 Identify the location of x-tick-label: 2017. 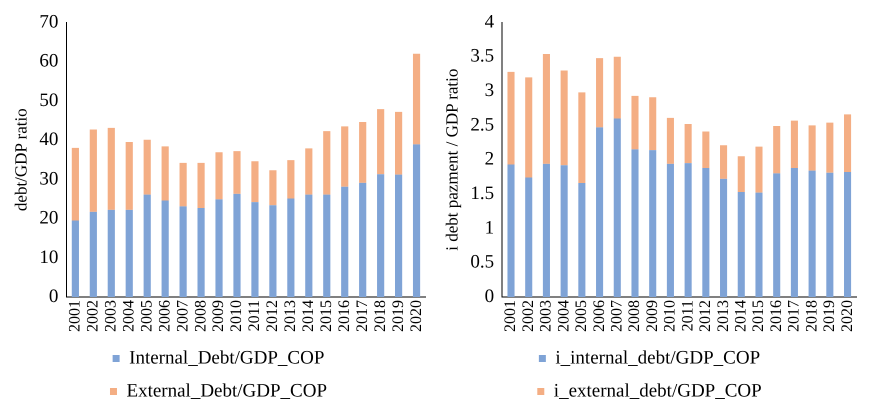
(794, 316).